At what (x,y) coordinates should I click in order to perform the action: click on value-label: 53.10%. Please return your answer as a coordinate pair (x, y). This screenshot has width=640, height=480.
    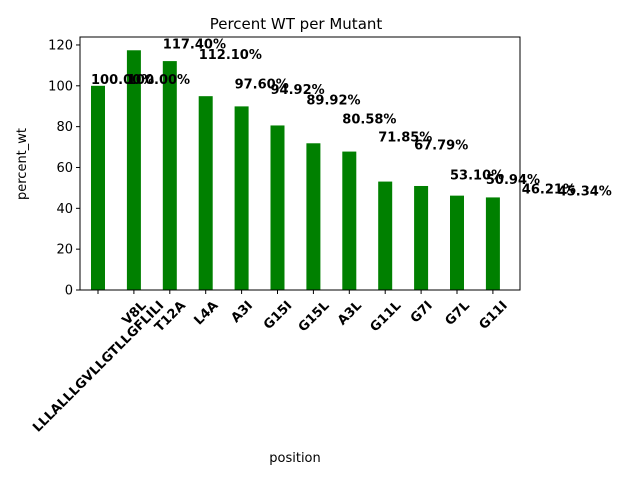
    Looking at the image, I should click on (477, 176).